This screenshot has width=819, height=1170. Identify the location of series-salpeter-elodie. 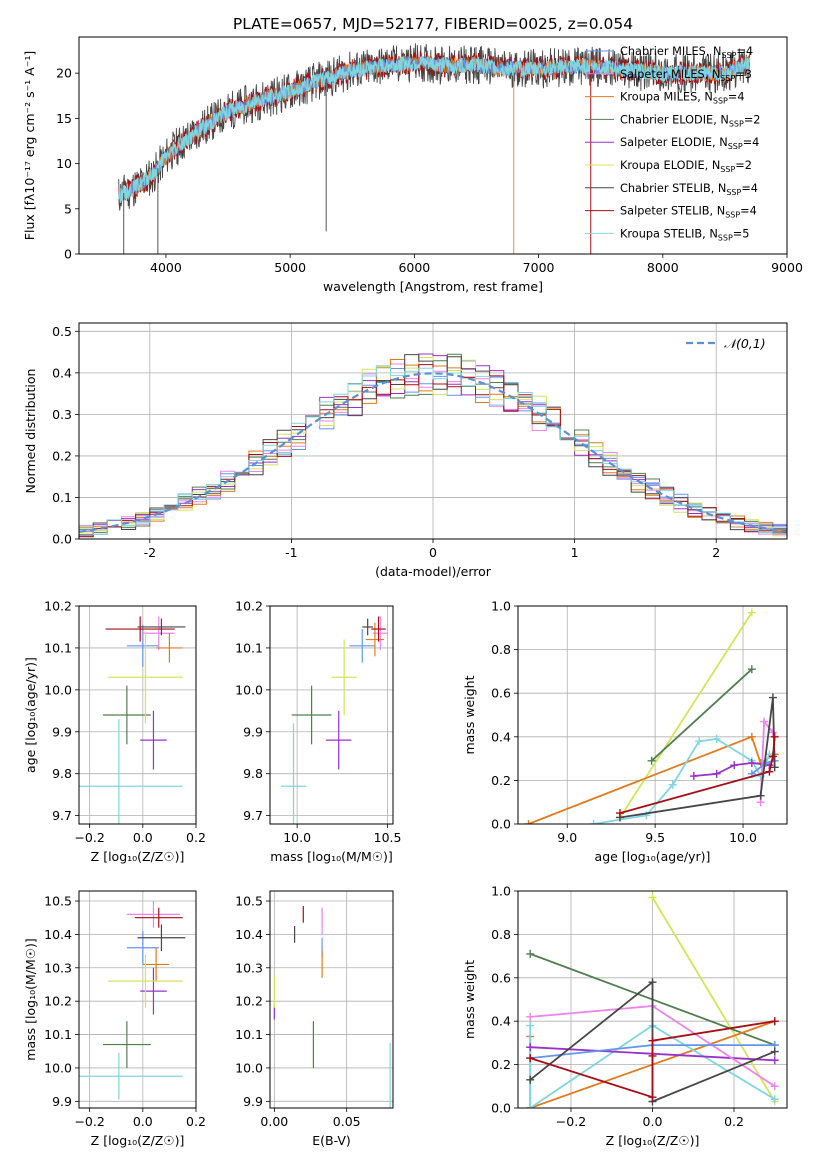
(731, 769).